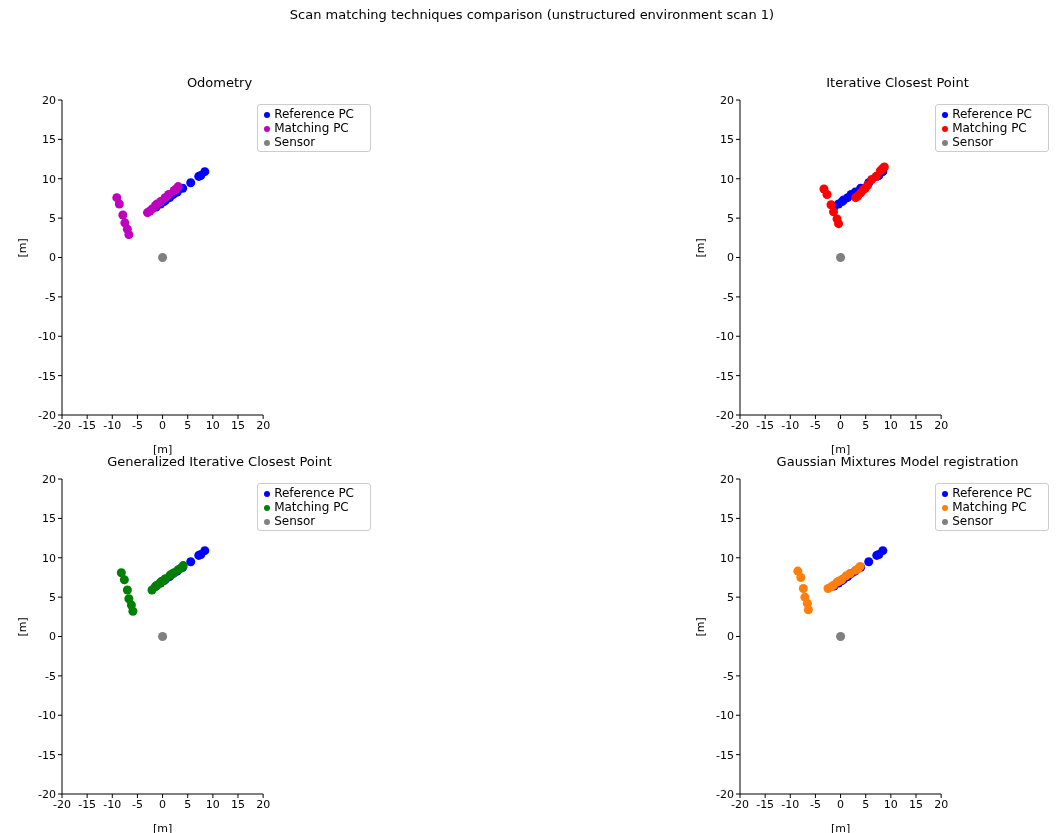  What do you see at coordinates (532, 14) in the screenshot?
I see `text: Scan matching techniques comparison (unstructured environment scan 1)` at bounding box center [532, 14].